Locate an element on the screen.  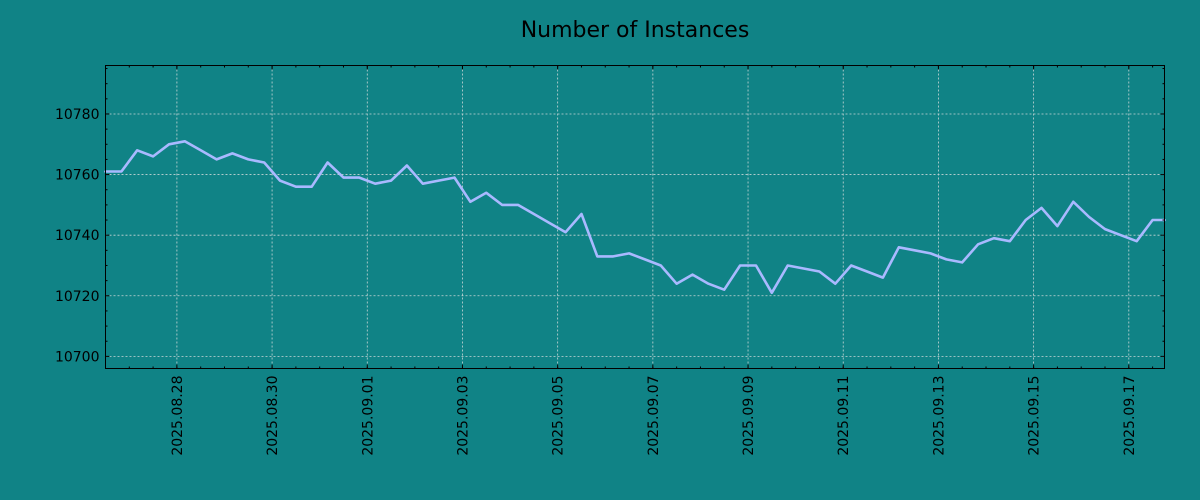
y-tick-label: 10700 is located at coordinates (77, 357).